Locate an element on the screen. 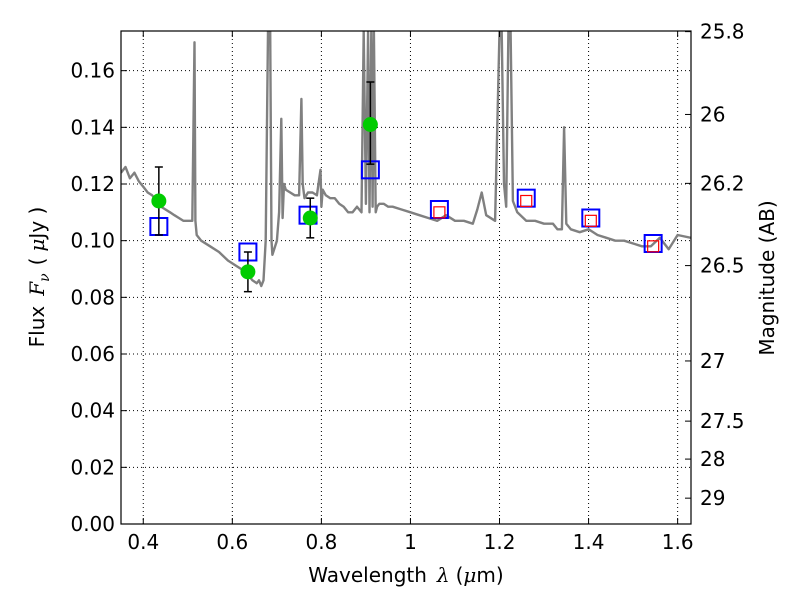  x-tick-label: 1.4 is located at coordinates (589, 542).